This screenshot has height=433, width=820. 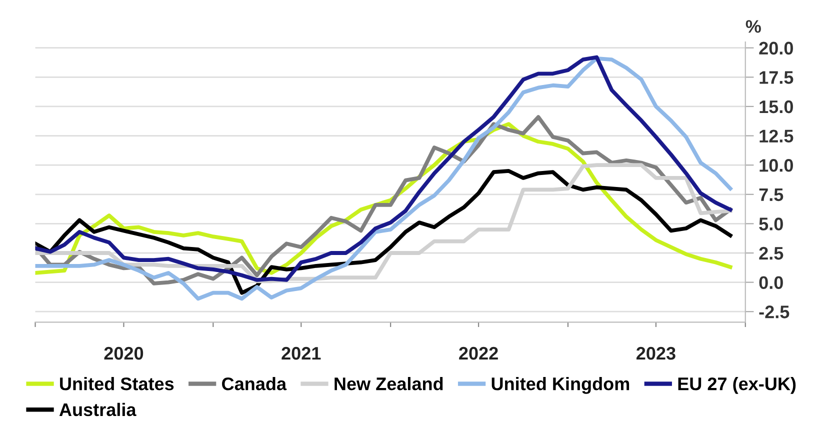 What do you see at coordinates (117, 383) in the screenshot?
I see `legend-label: United States` at bounding box center [117, 383].